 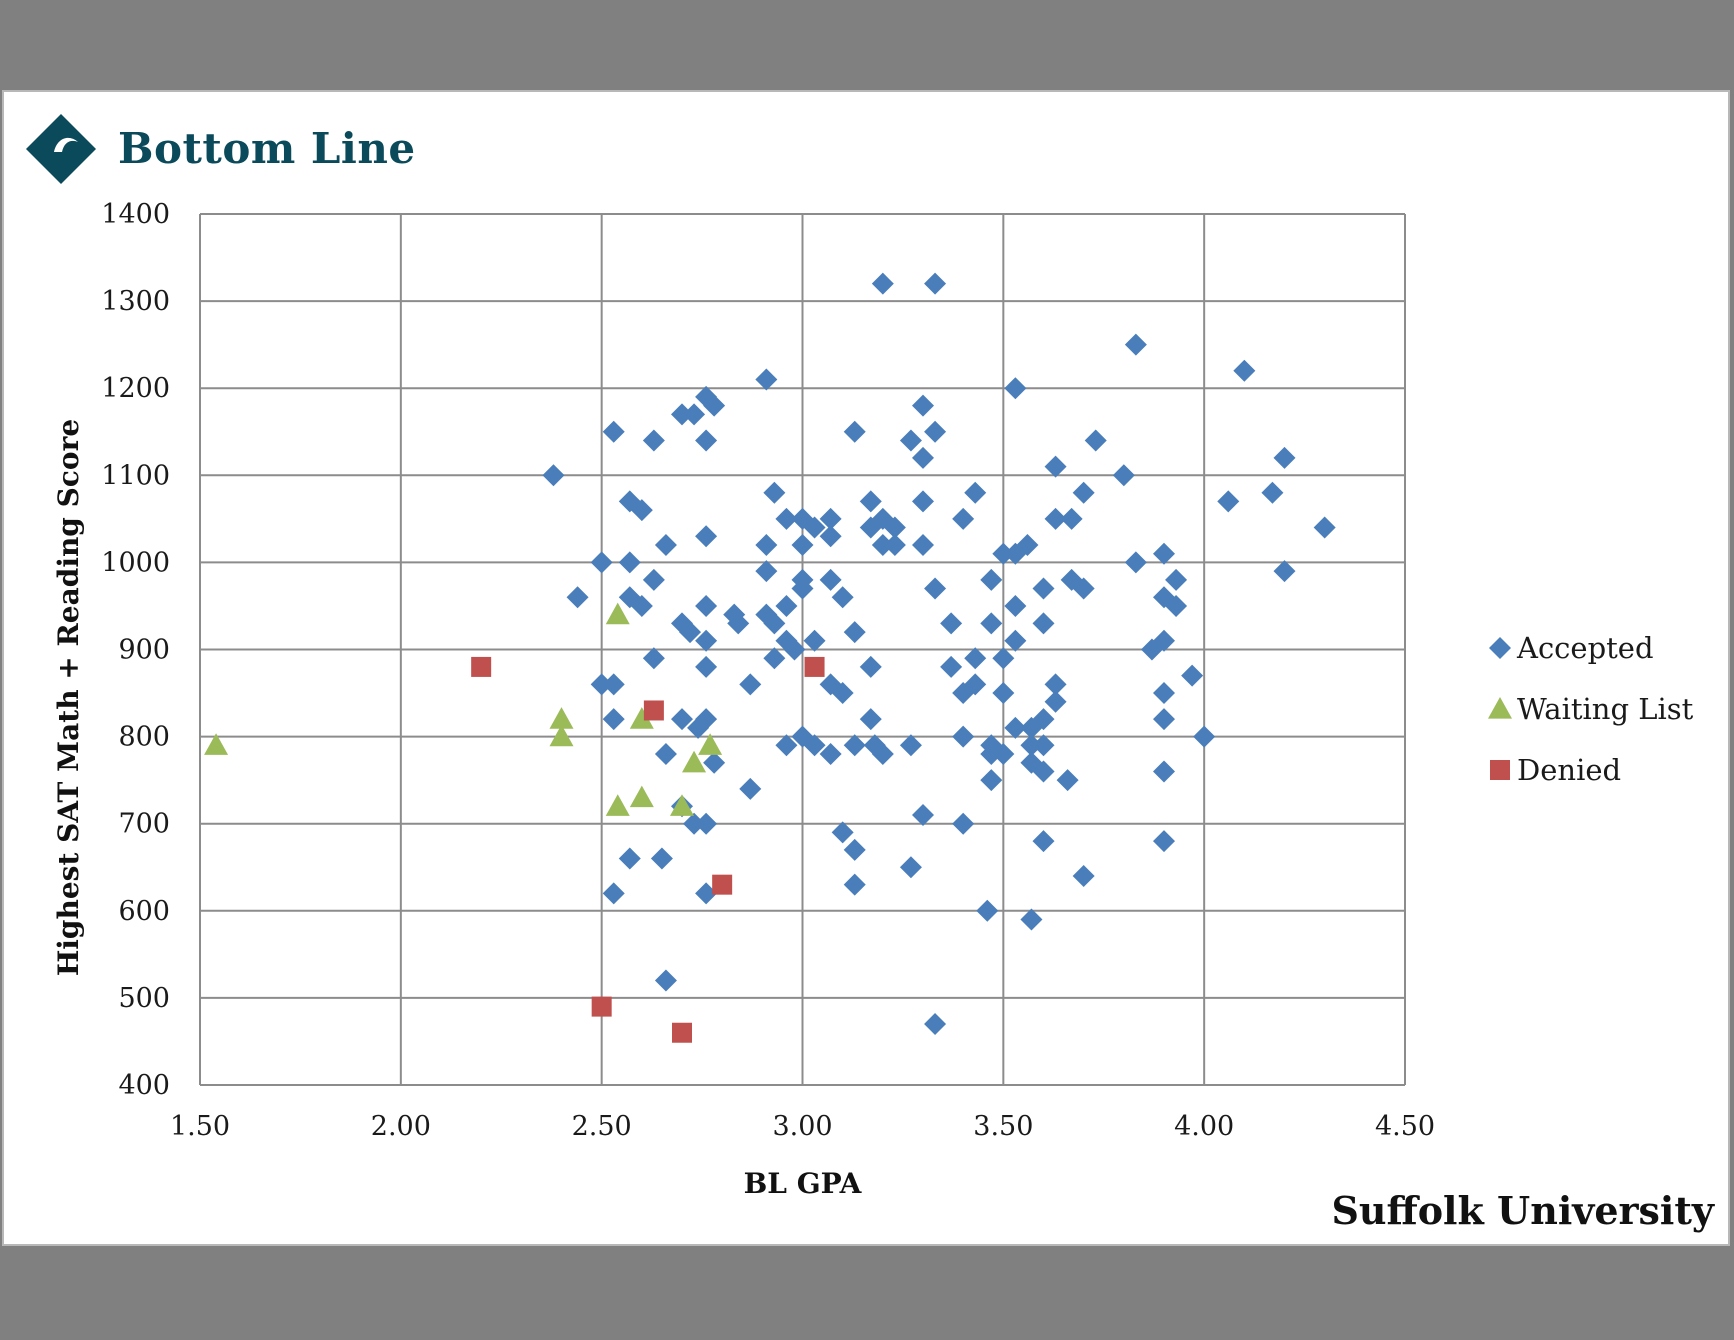 What do you see at coordinates (144, 737) in the screenshot?
I see `y-tick-label: 800` at bounding box center [144, 737].